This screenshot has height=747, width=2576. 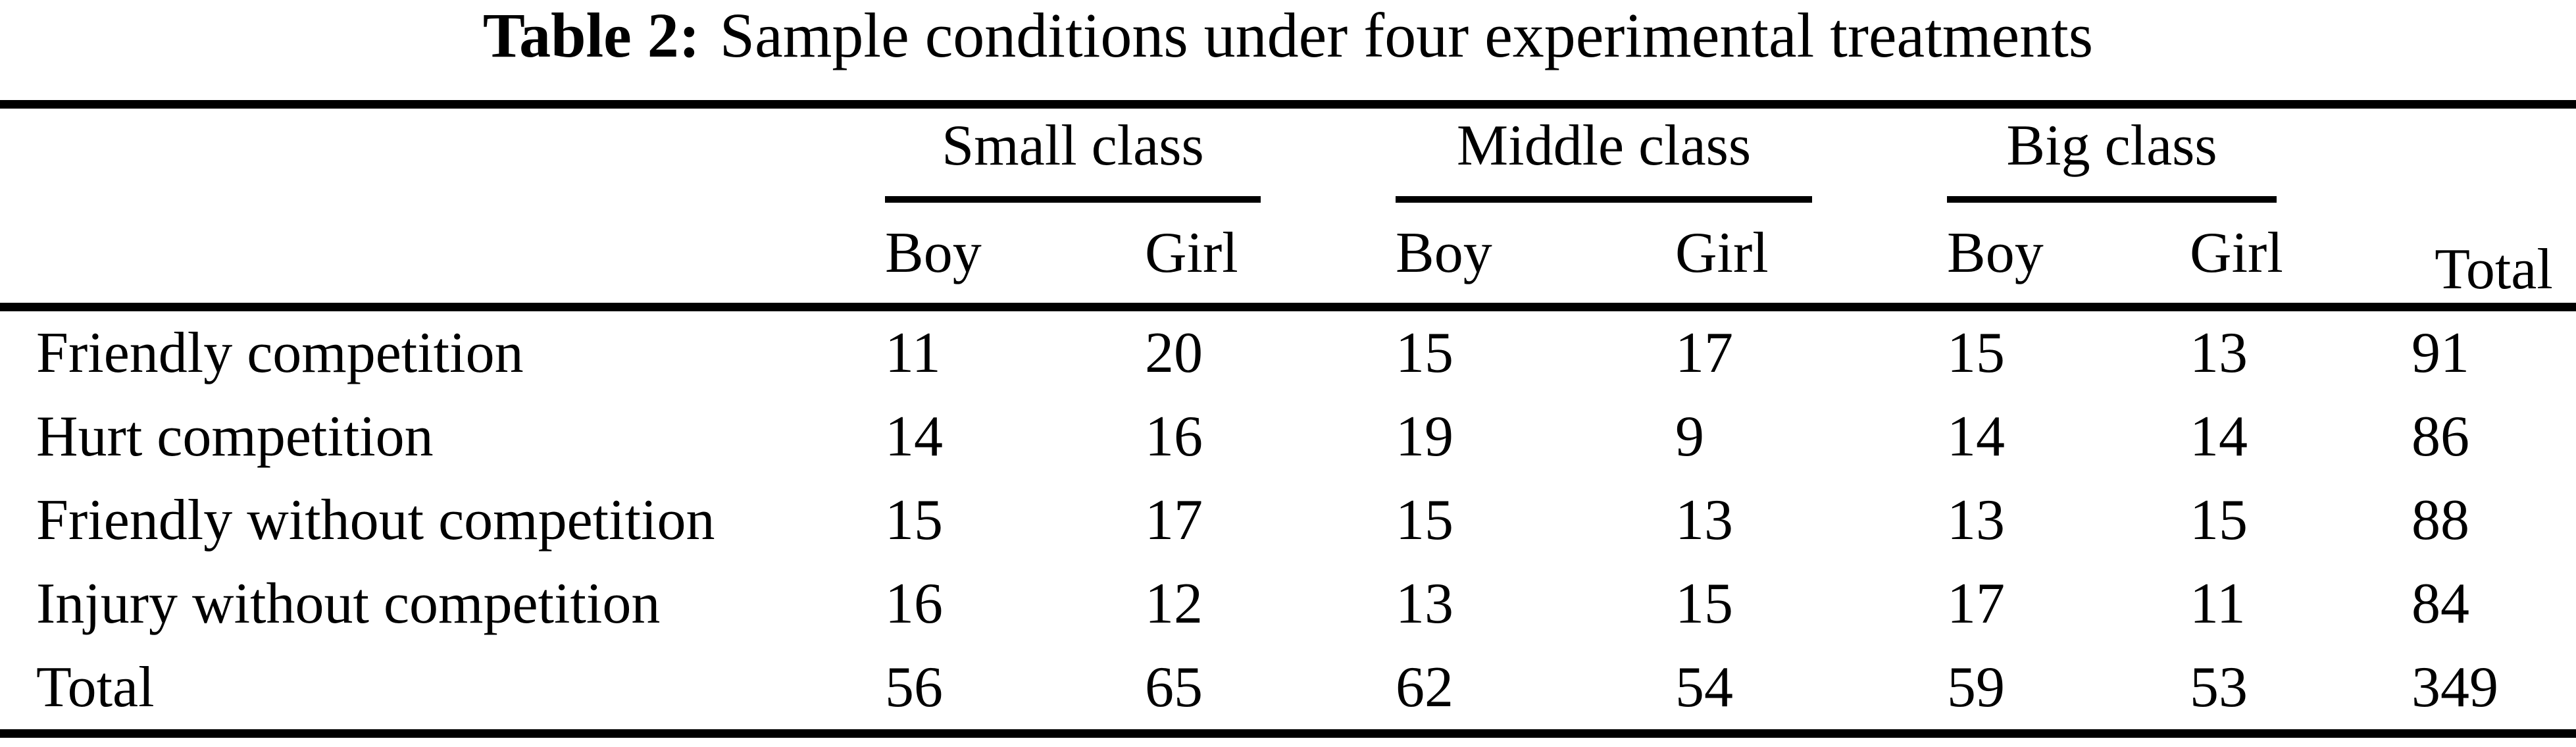 What do you see at coordinates (348, 604) in the screenshot?
I see `row-label: Injury without competition` at bounding box center [348, 604].